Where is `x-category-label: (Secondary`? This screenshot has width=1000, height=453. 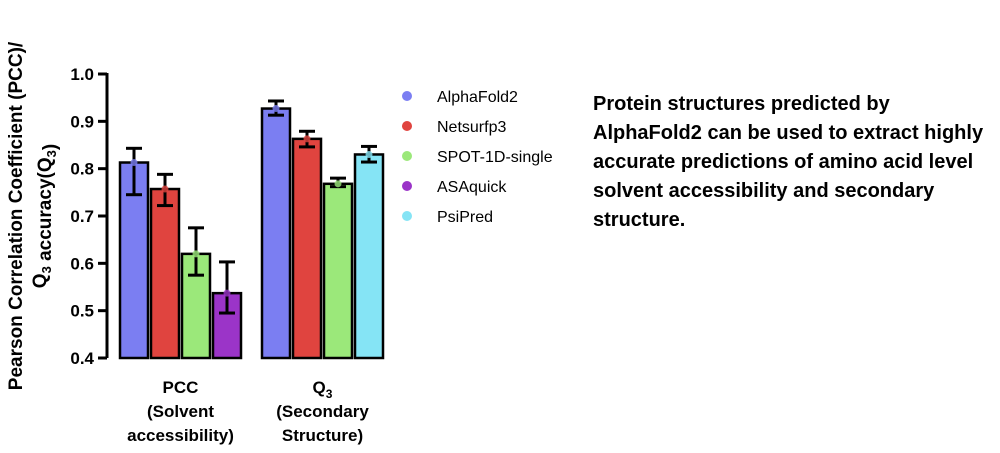 x-category-label: (Secondary is located at coordinates (322, 411).